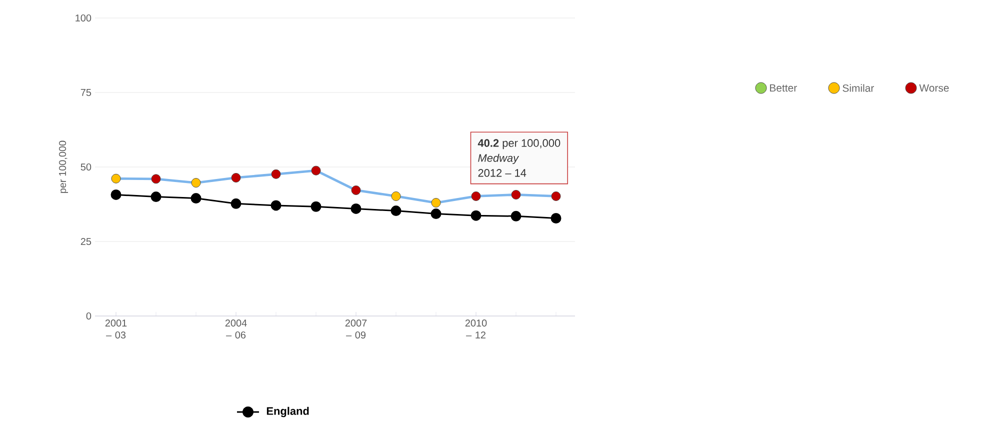 Image resolution: width=988 pixels, height=422 pixels. I want to click on x-tick-label: 2004 – 06, so click(236, 329).